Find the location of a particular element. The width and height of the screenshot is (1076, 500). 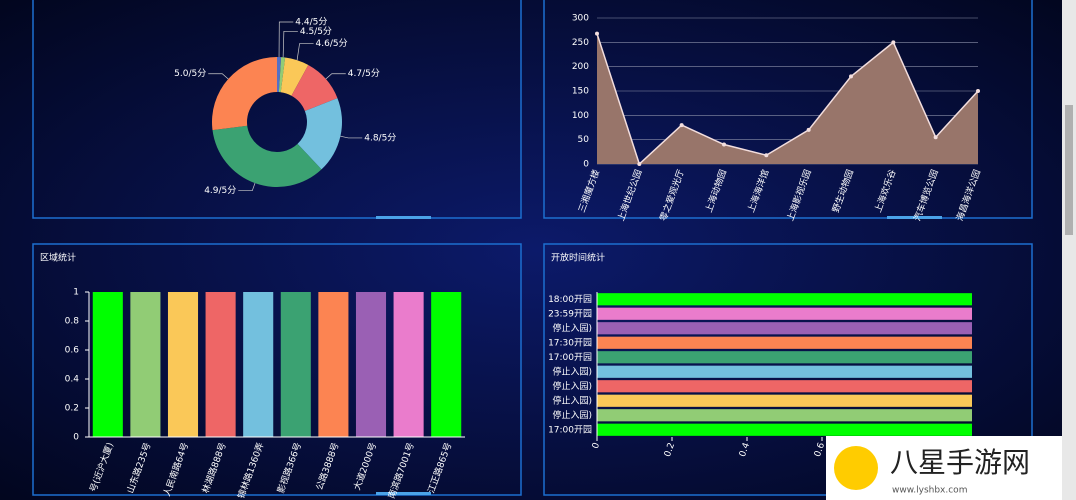

watermark: 八星手游网 www.lyshbx.com is located at coordinates (944, 468).